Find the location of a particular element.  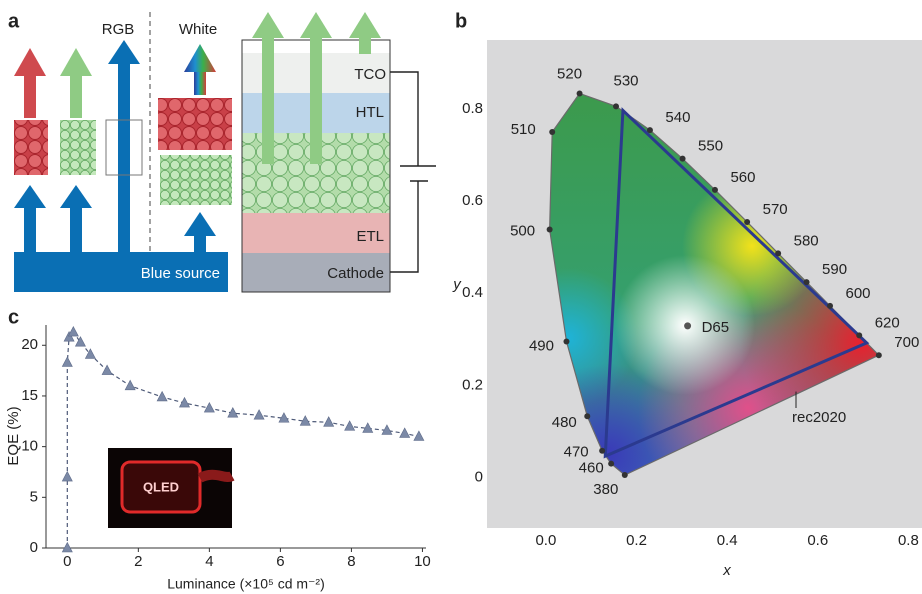

x-tick-label: 10 is located at coordinates (422, 561).